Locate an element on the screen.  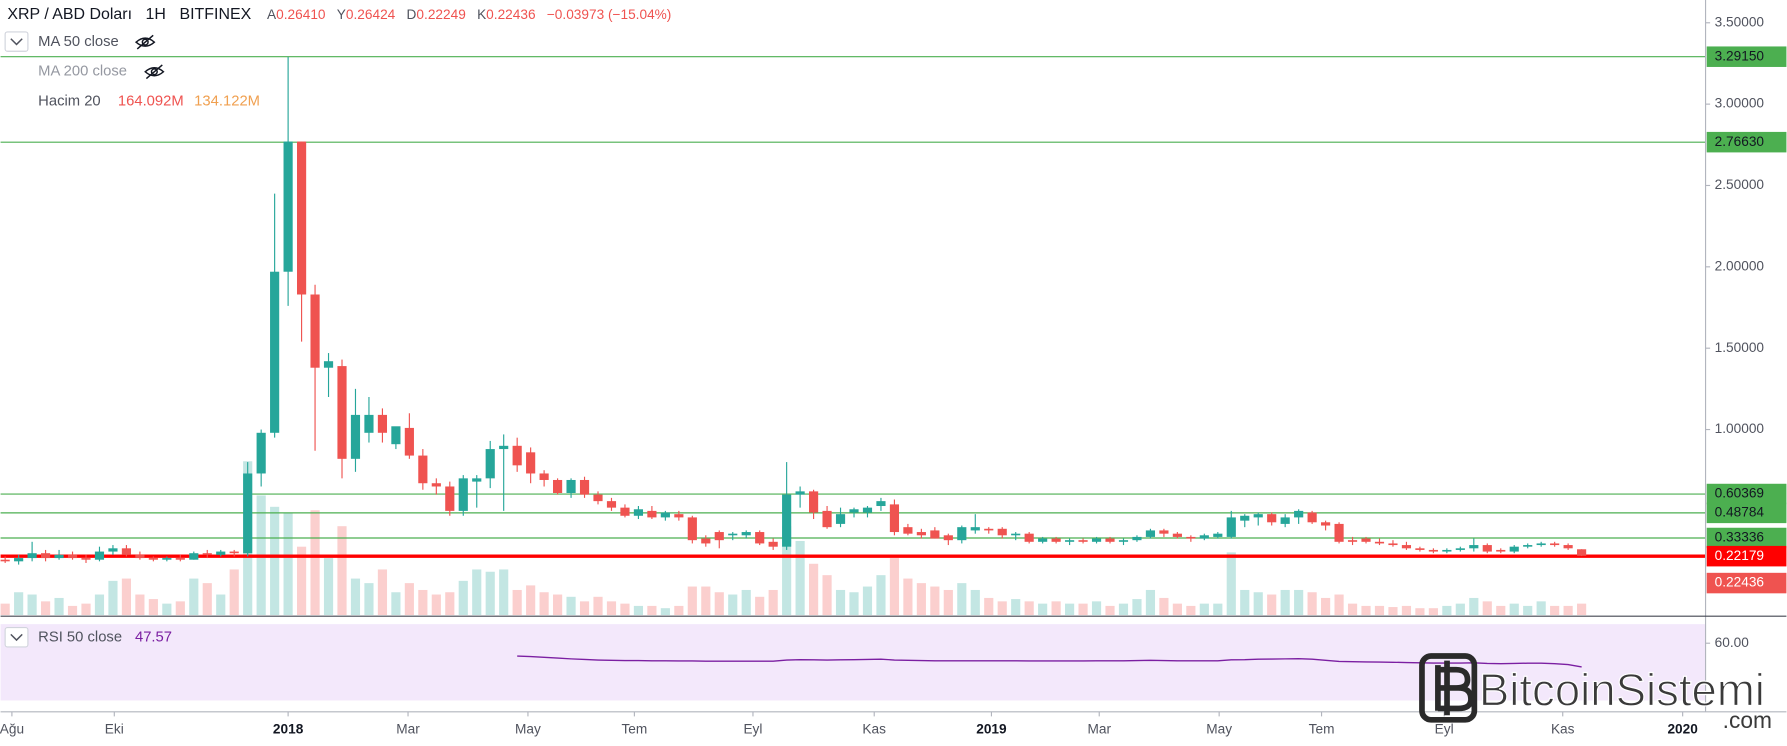
ohlc-value: 0.26424 is located at coordinates (371, 13).